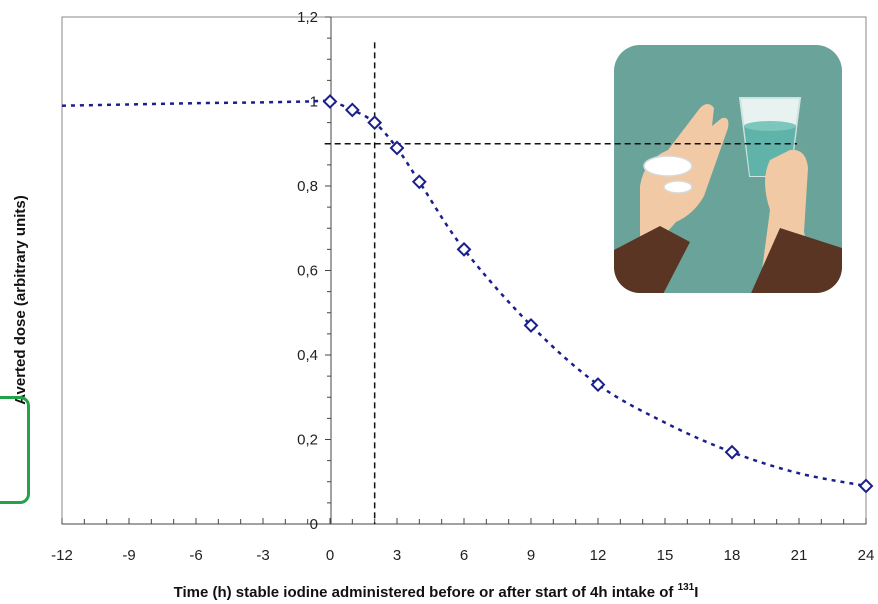  I want to click on x-tick-label: -12, so click(62, 555).